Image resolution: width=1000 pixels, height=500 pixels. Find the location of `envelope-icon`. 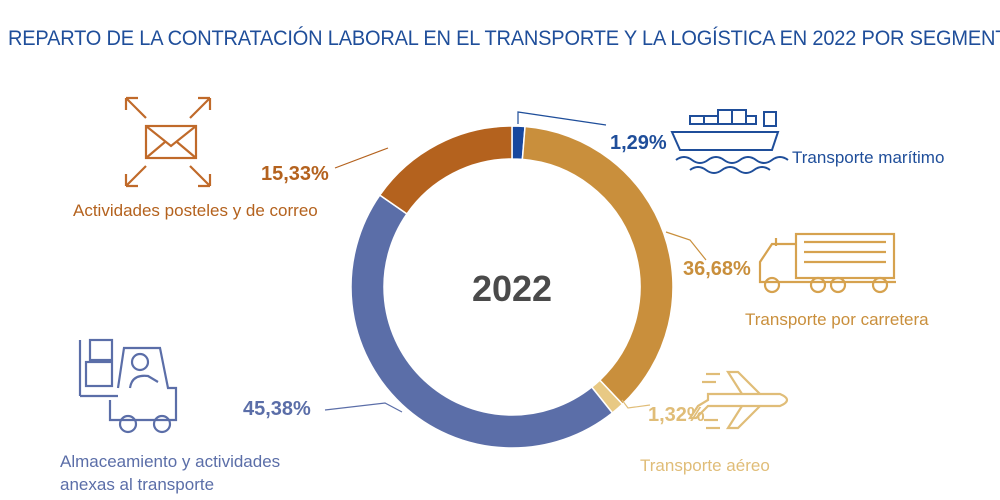

envelope-icon is located at coordinates (168, 142).